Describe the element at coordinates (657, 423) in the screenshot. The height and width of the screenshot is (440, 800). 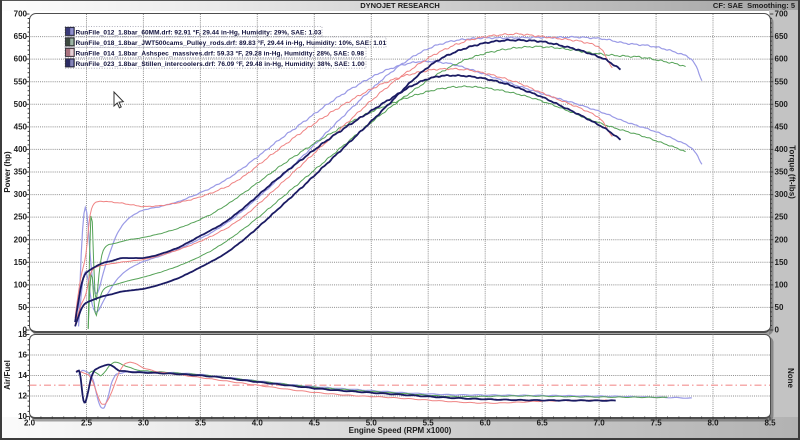
I see `svg-text: 7.5` at that location.